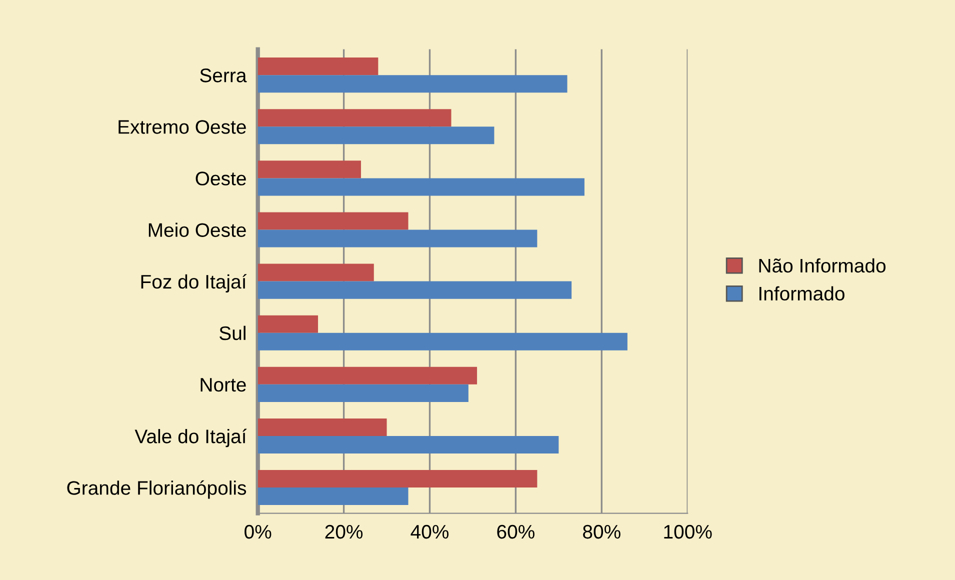 The image size is (955, 580). Describe the element at coordinates (822, 265) in the screenshot. I see `legend-label: Não Informado` at that location.